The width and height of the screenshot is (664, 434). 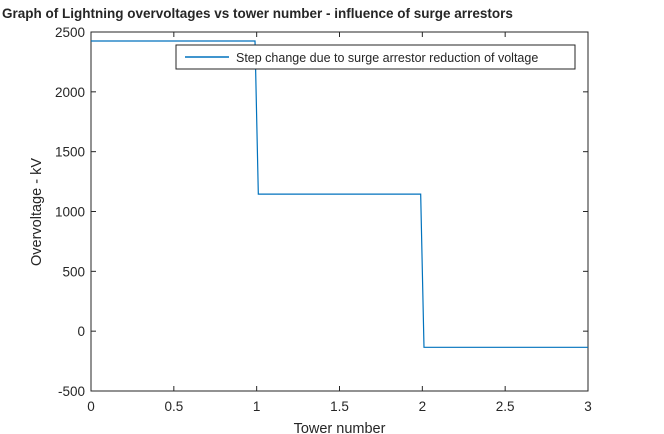 What do you see at coordinates (73, 271) in the screenshot?
I see `y-tick-label: 500` at bounding box center [73, 271].